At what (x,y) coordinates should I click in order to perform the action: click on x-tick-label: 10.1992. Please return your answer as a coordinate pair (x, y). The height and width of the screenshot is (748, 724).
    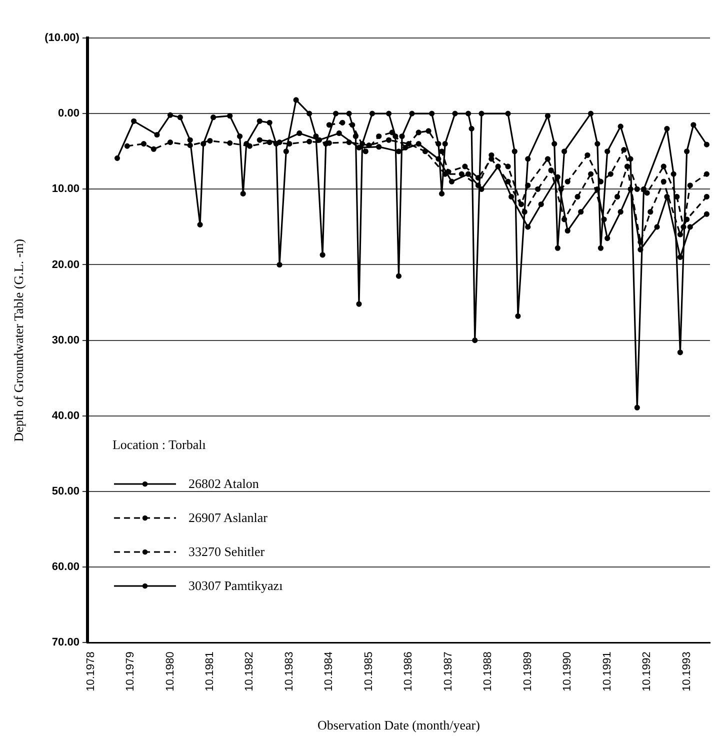
    Looking at the image, I should click on (647, 672).